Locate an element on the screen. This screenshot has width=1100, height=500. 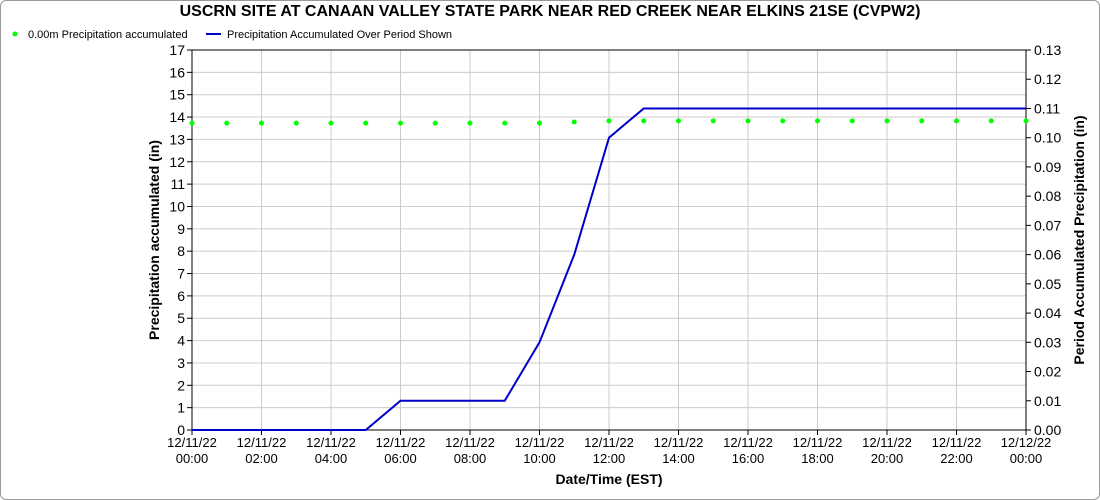
left-tick-label: 15 is located at coordinates (177, 95).